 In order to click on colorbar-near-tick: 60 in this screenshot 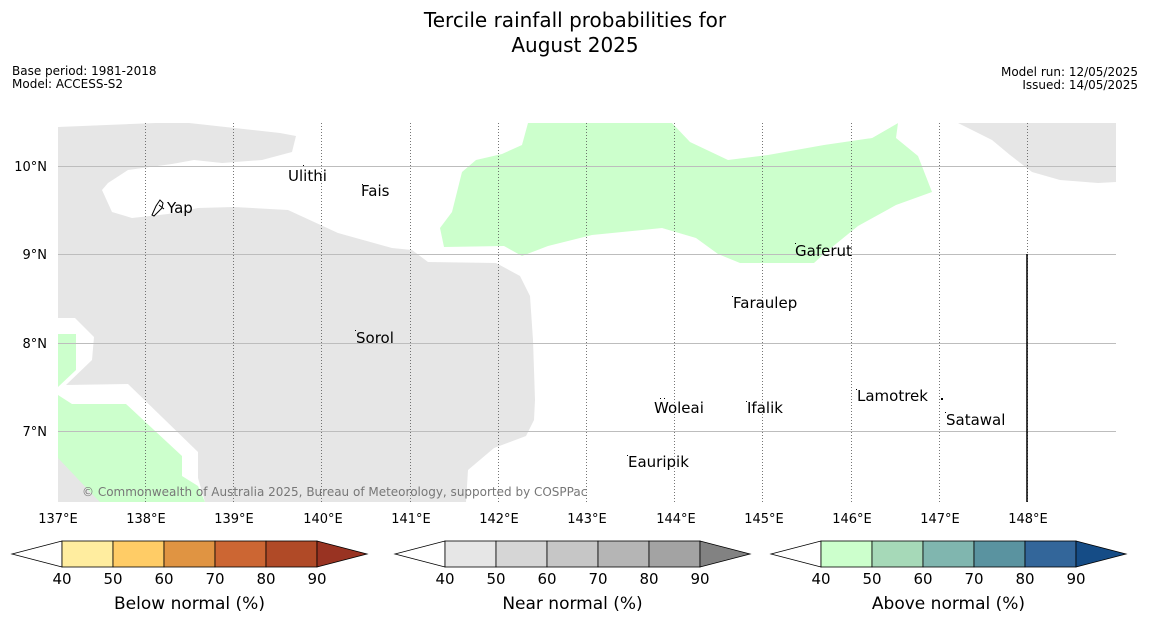, I will do `click(546, 579)`.